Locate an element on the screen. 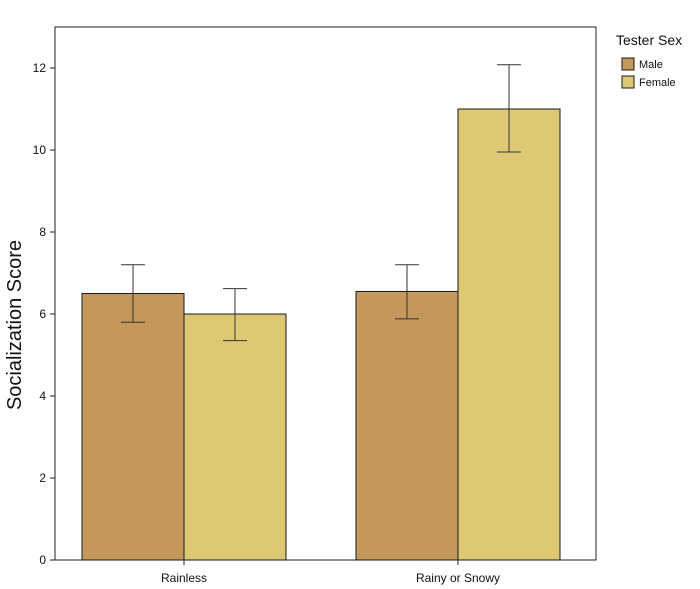  legend-label-male: Male is located at coordinates (651, 65).